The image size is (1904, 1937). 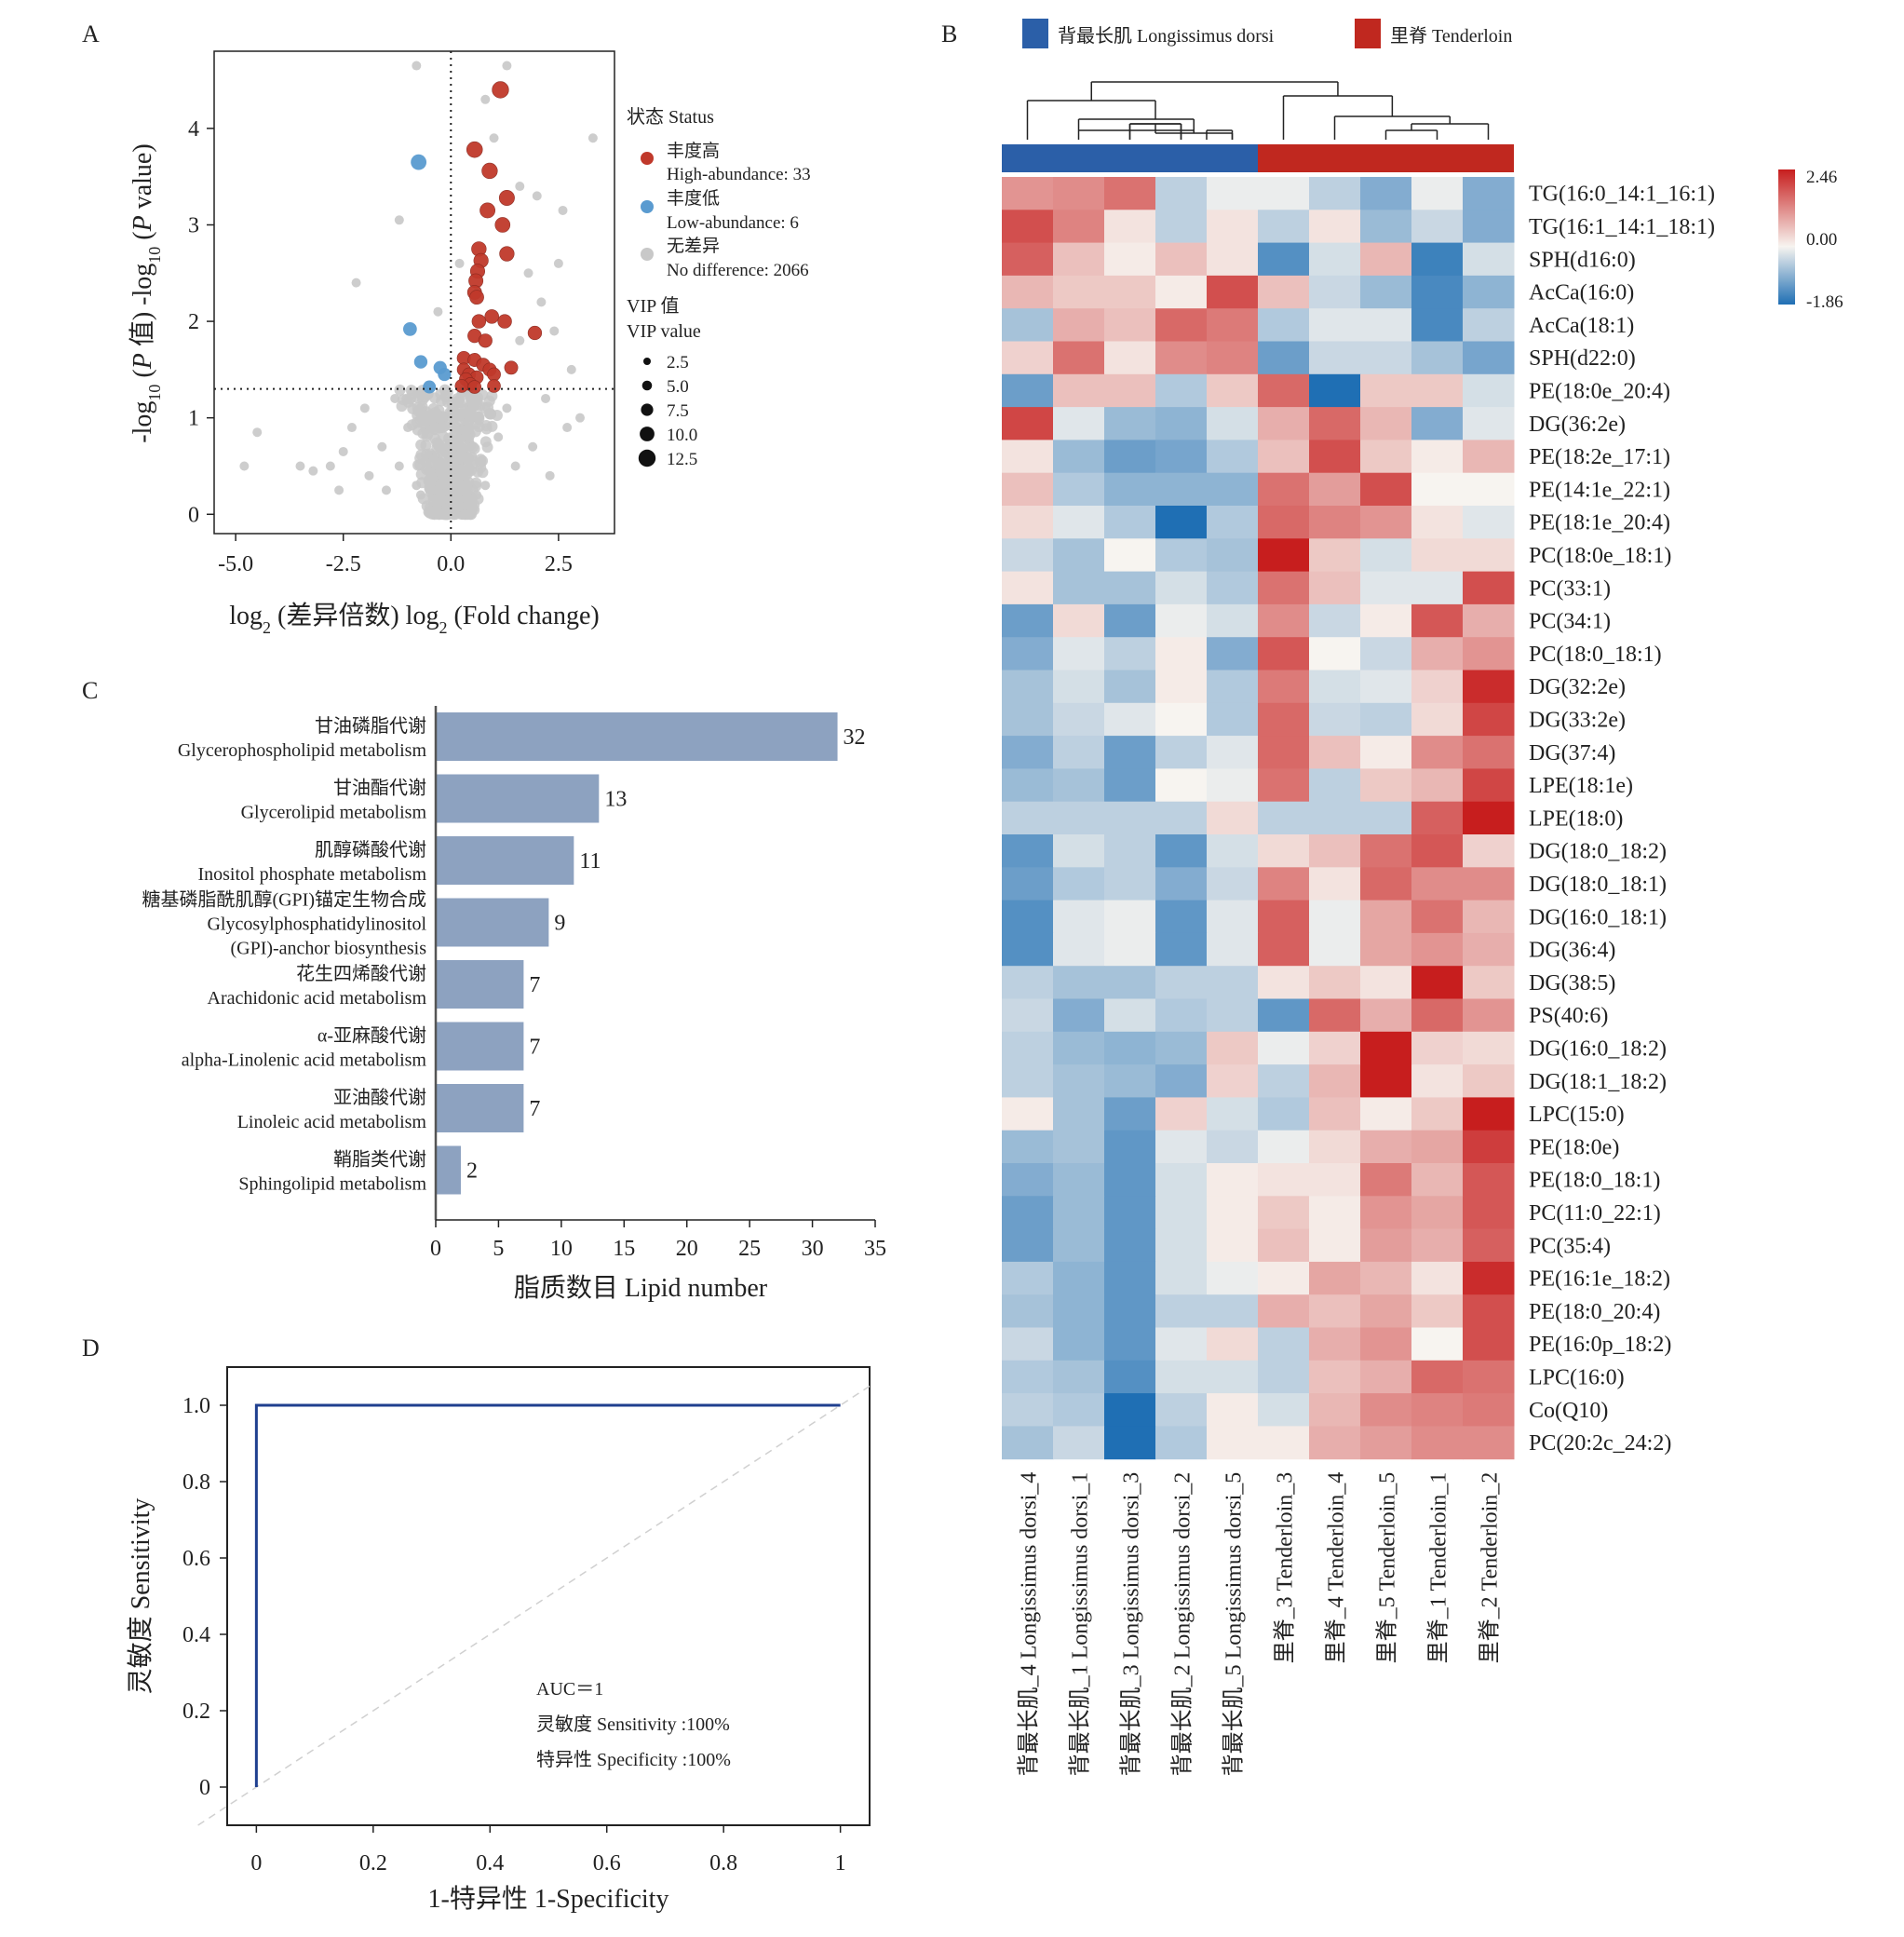 I want to click on pathway-label-en: Arachidonic acid metabolism, so click(x=317, y=999).